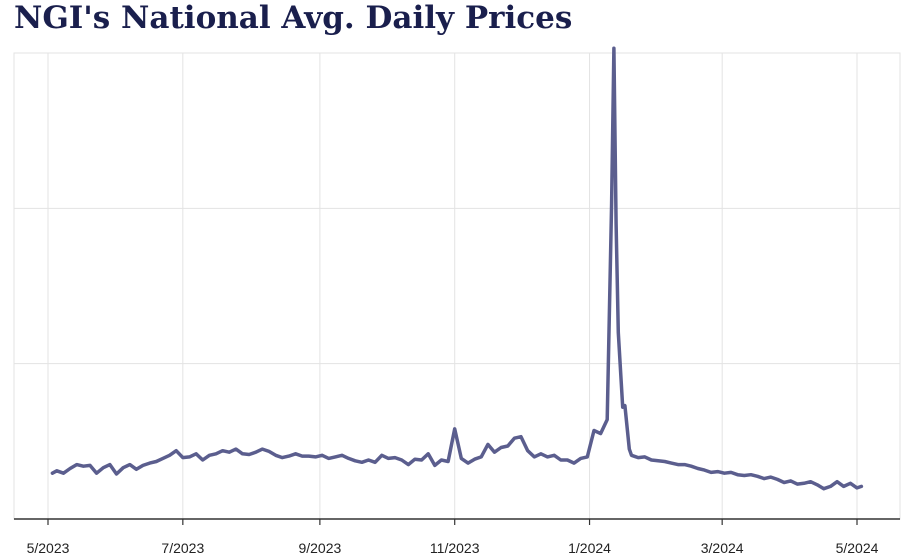  I want to click on x-tick-label-3: 11/2023, so click(455, 548).